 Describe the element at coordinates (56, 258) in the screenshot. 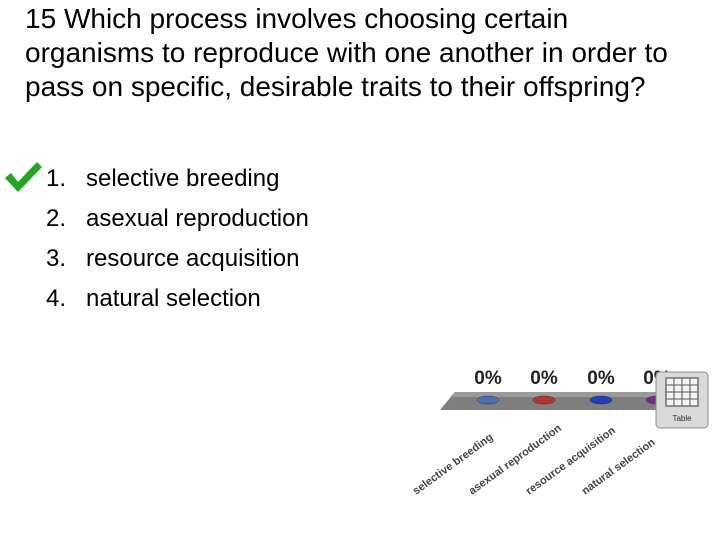

I see `answer-number: 3.` at that location.